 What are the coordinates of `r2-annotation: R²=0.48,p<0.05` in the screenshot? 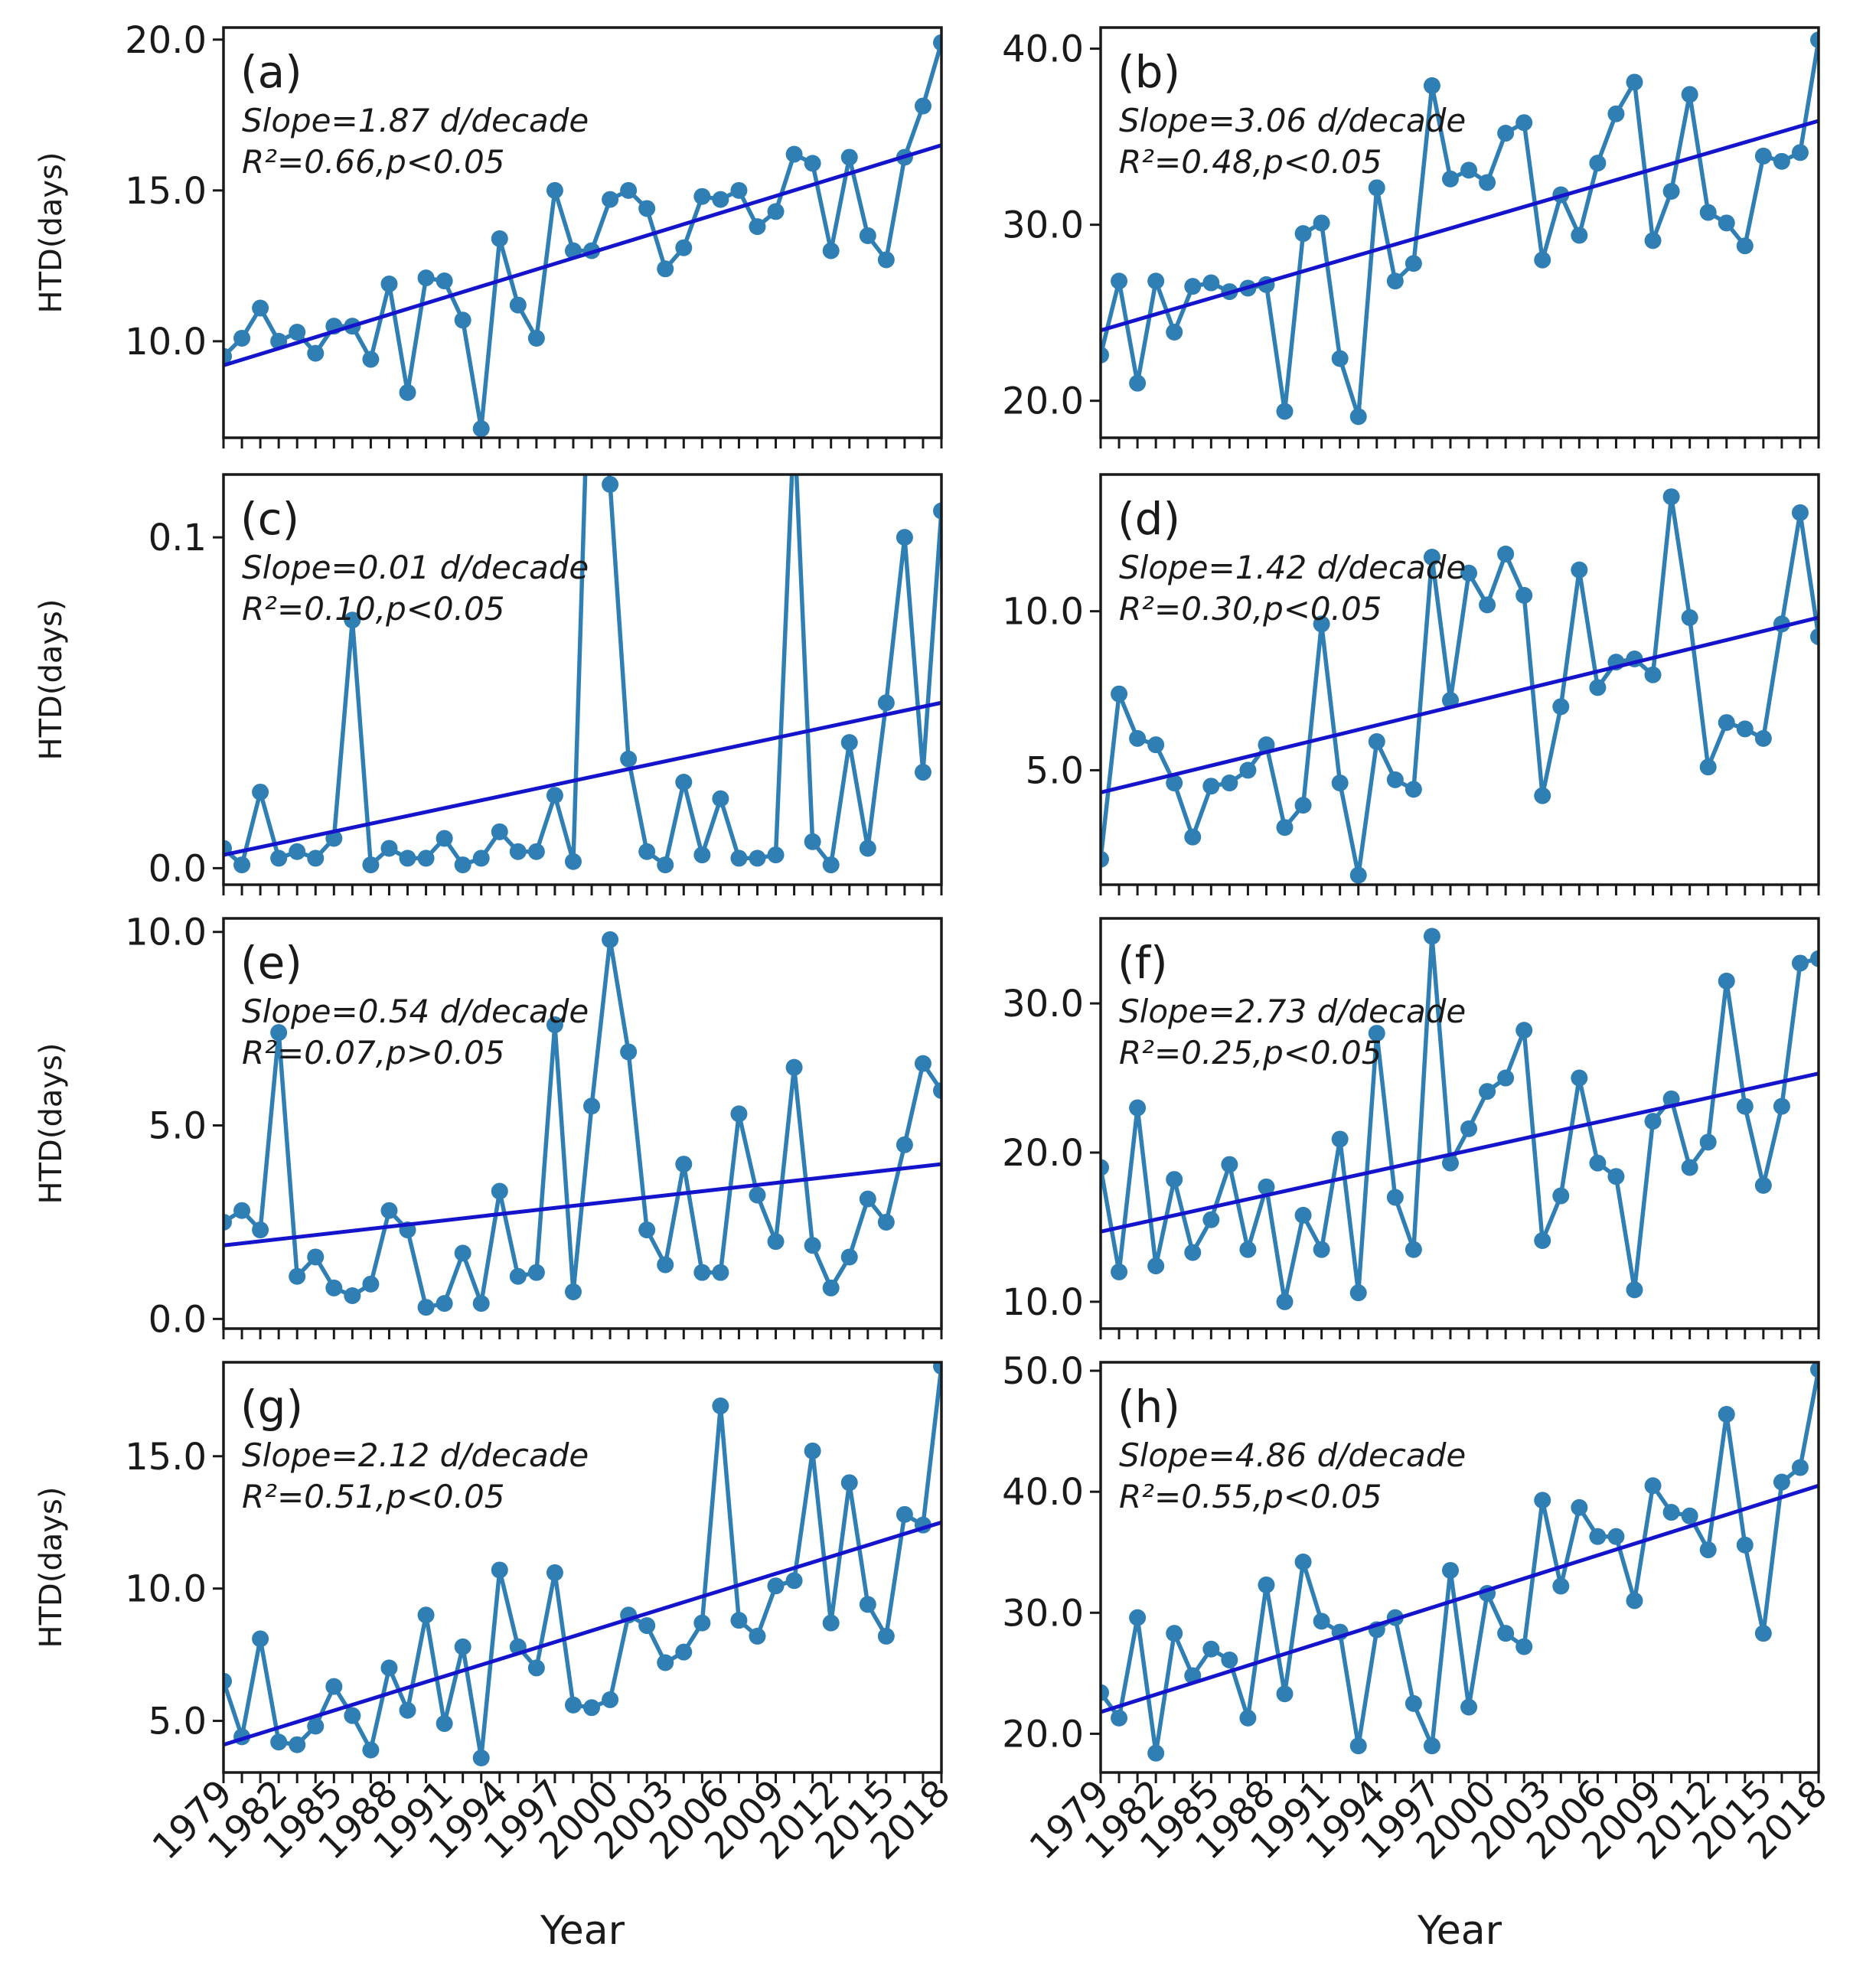 It's located at (1250, 162).